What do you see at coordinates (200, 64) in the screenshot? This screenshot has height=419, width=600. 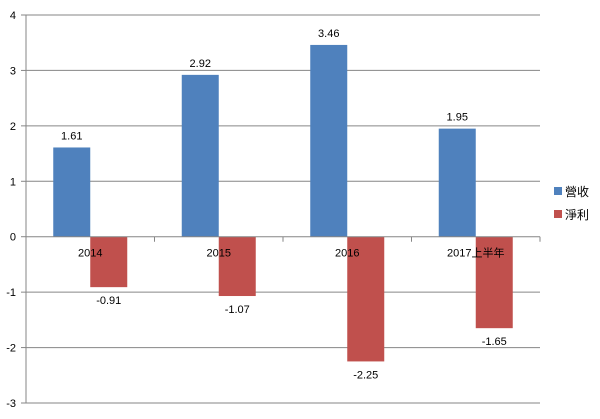 I see `data-label: 2.92` at bounding box center [200, 64].